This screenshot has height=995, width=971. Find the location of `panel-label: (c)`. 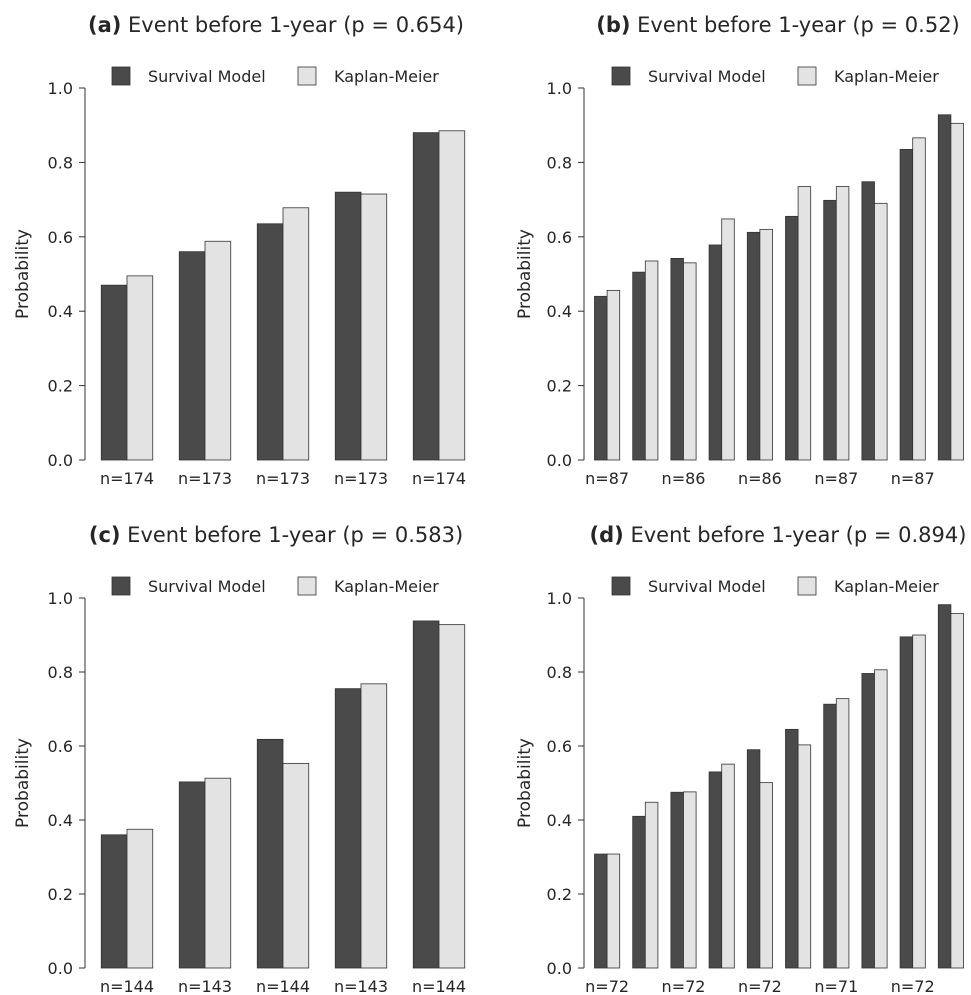

panel-label: (c) is located at coordinates (105, 535).